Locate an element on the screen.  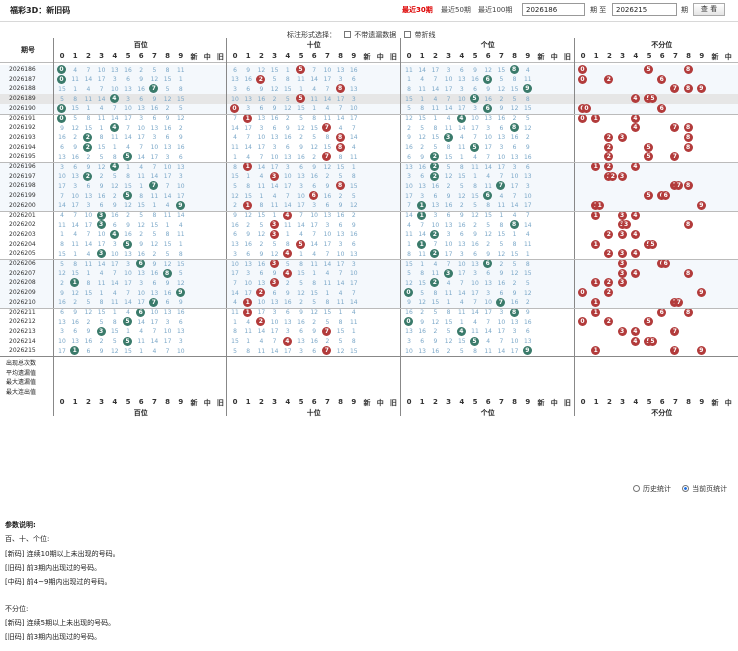
draw-ball: 1 is located at coordinates (248, 312).